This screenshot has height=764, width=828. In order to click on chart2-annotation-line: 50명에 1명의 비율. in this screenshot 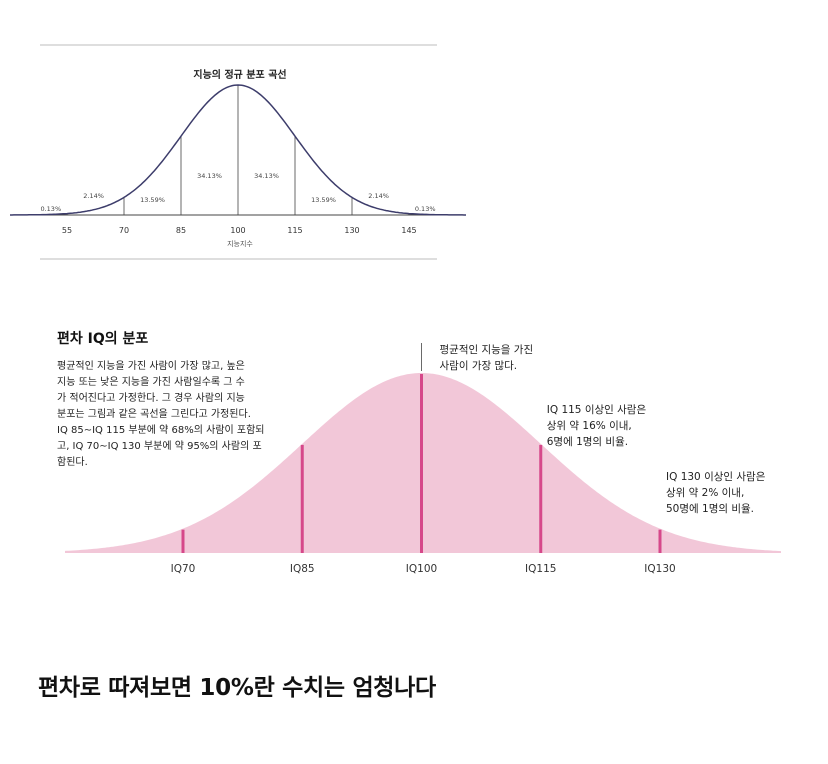, I will do `click(710, 509)`.